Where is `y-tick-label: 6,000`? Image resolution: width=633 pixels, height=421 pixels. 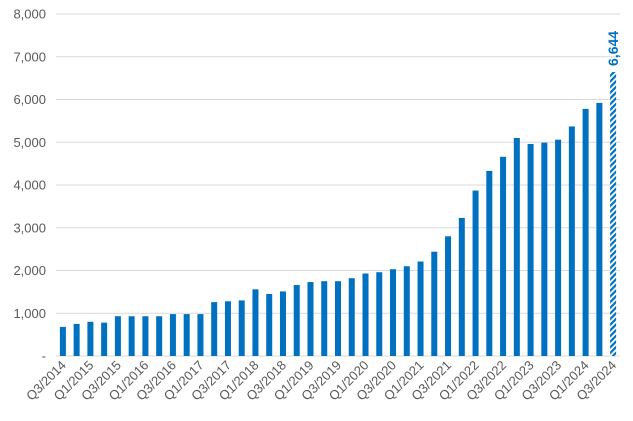 y-tick-label: 6,000 is located at coordinates (29, 99).